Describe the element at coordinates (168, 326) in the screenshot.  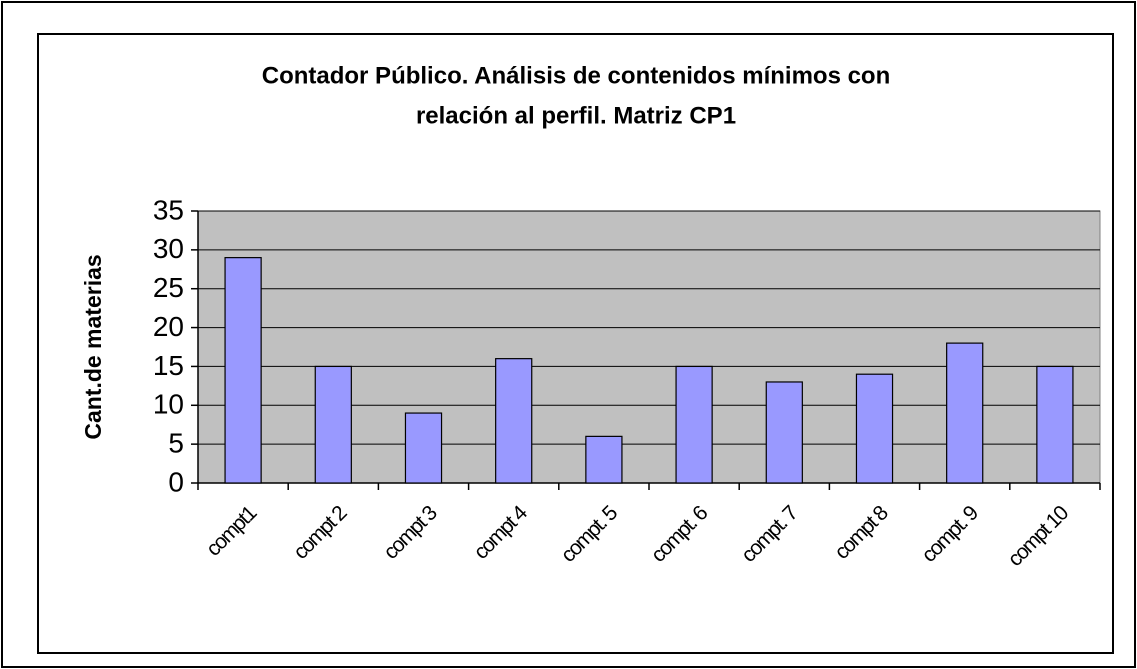
I see `y-tick-label: 20` at that location.